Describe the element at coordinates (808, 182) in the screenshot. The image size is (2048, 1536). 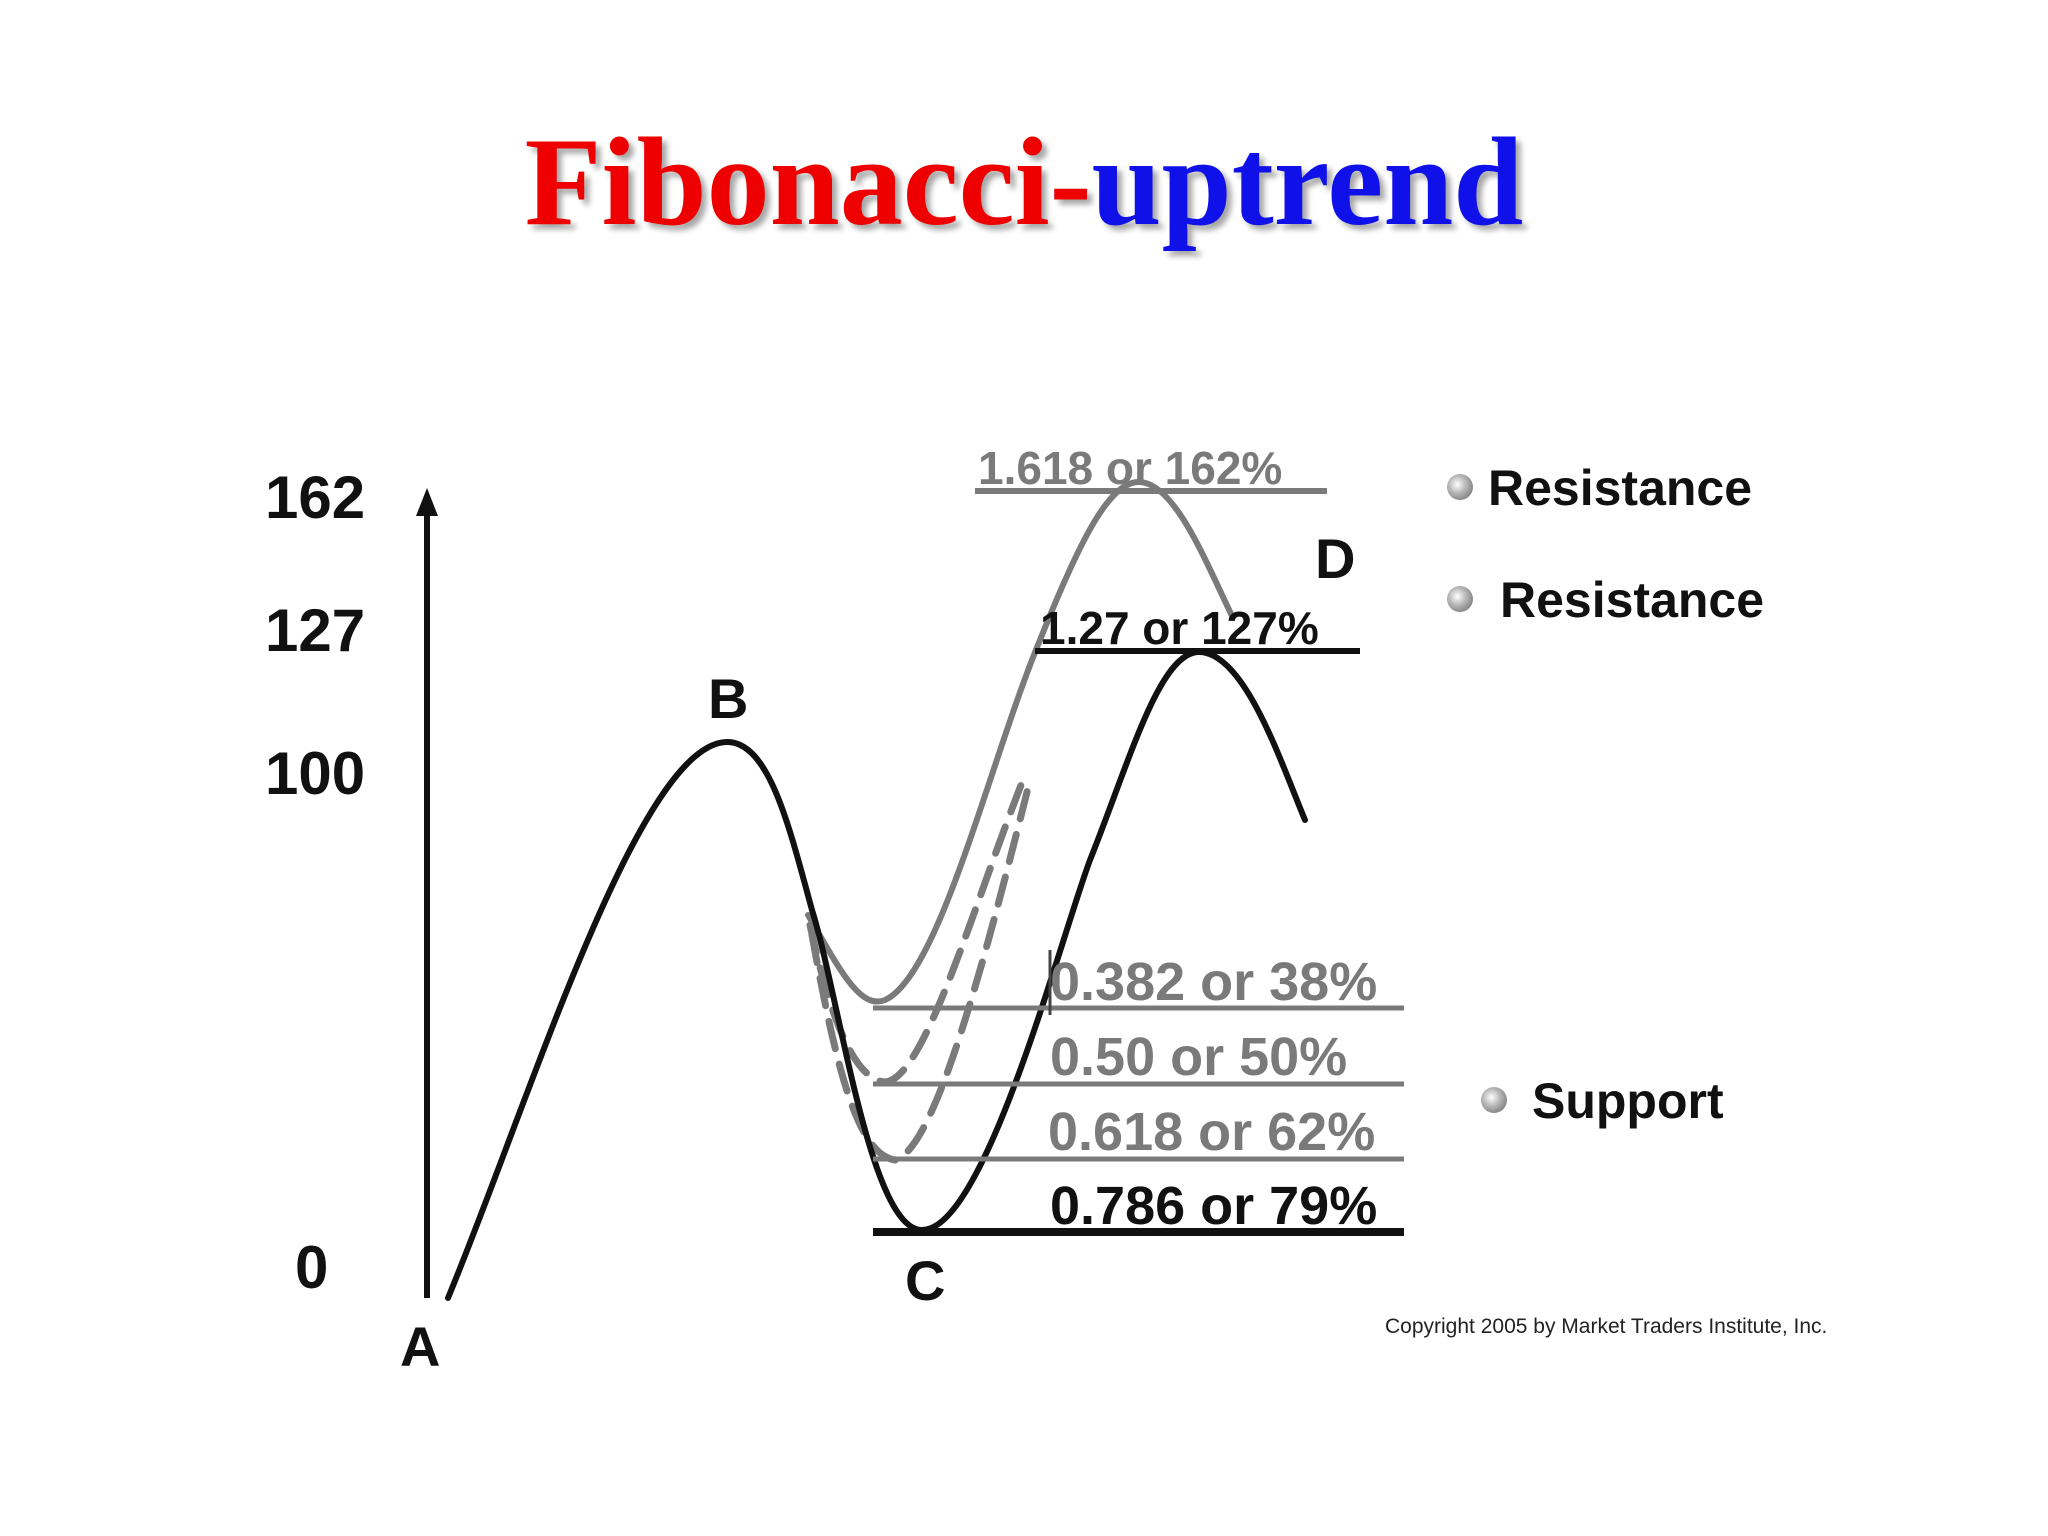
I see `title-part-fibonacci: Fibonacci-` at that location.